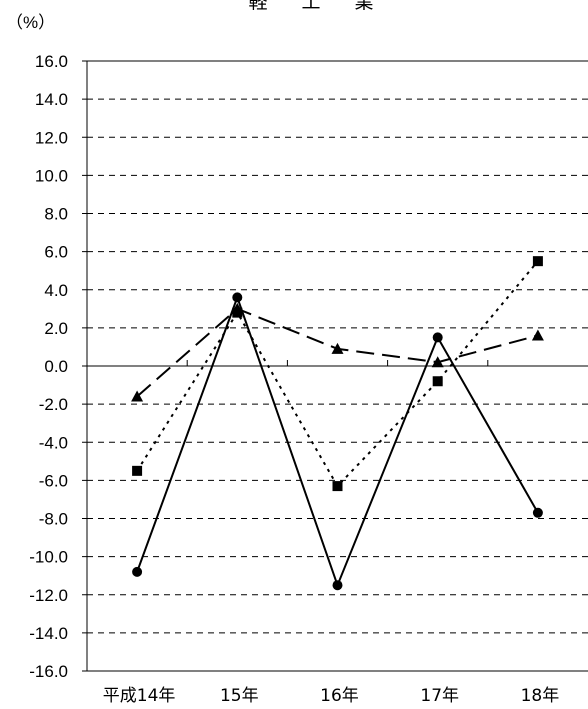 The height and width of the screenshot is (709, 588). I want to click on y-tick-label: 2.0, so click(56, 328).